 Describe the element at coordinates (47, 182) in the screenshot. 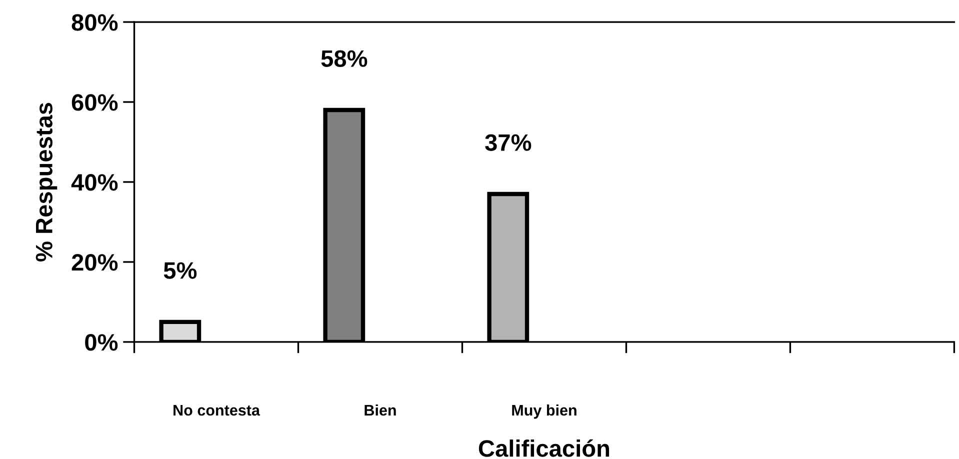

I see `y-axis-title: % Respuestas` at that location.